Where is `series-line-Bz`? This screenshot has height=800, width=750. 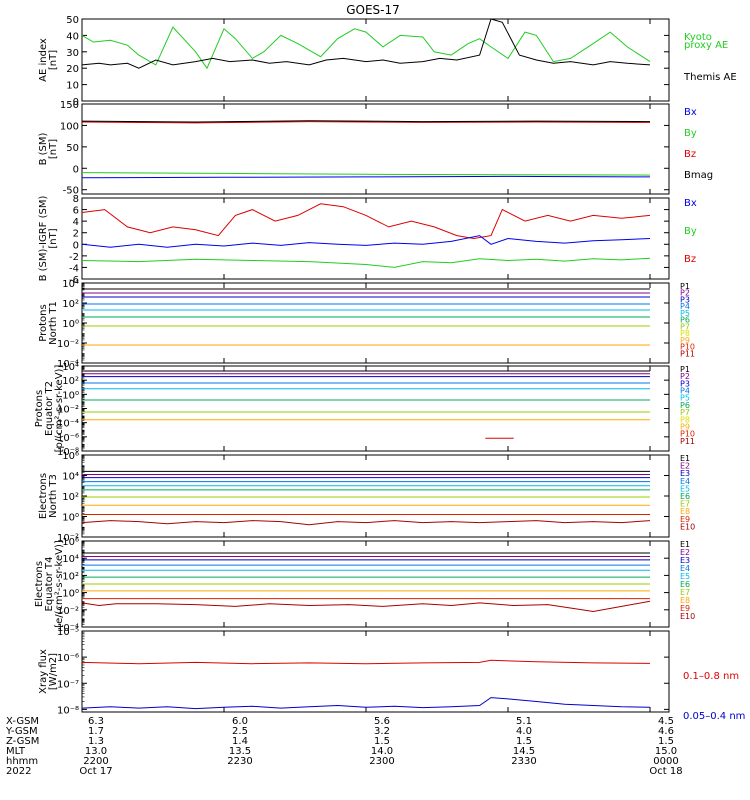 series-line-Bz is located at coordinates (366, 122).